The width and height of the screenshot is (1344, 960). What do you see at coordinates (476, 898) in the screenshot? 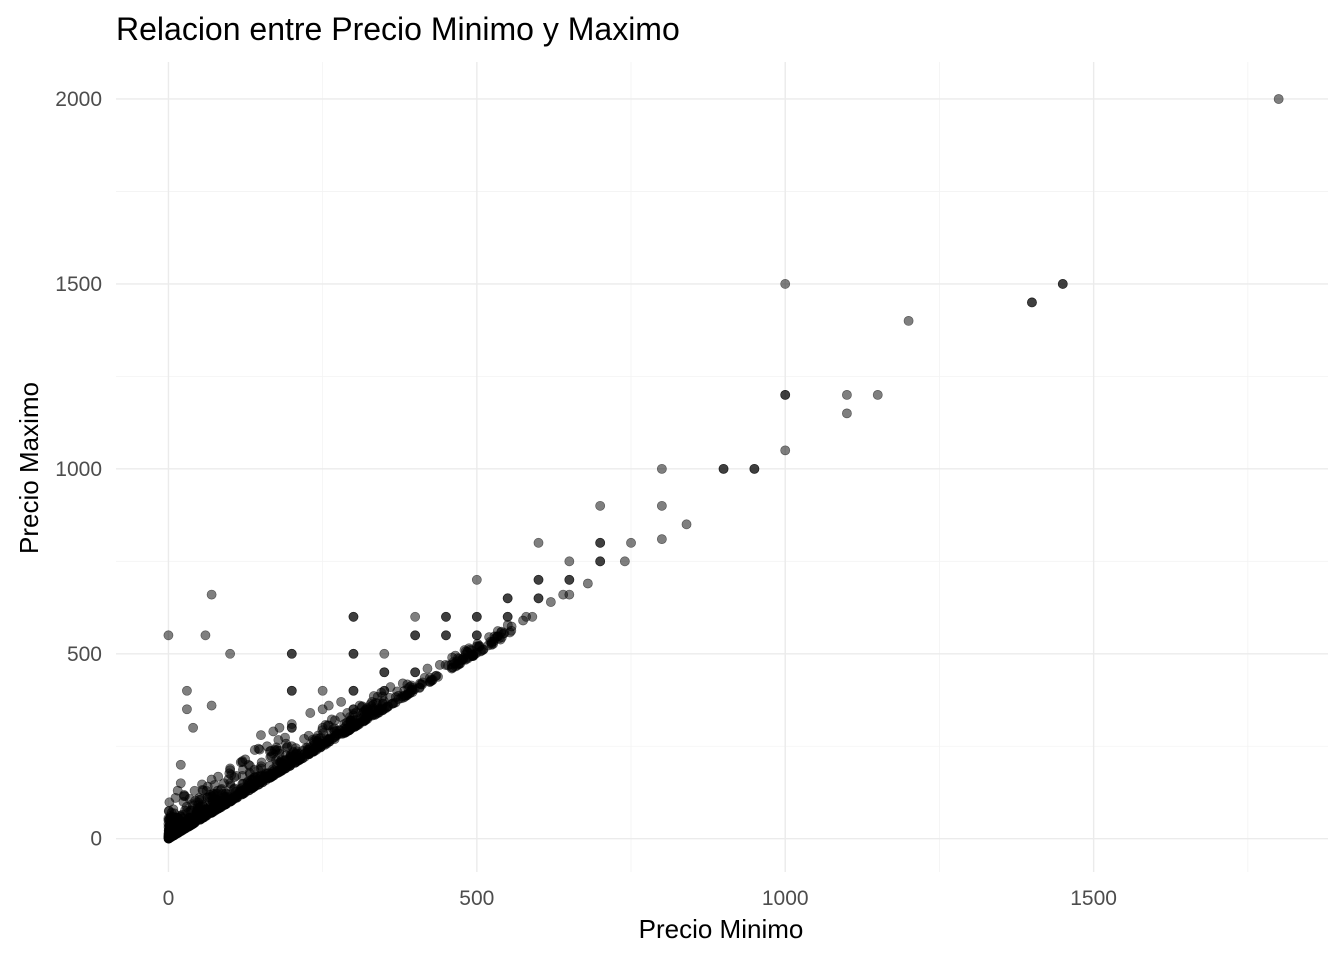
I see `x-tick-label: 500` at bounding box center [476, 898].